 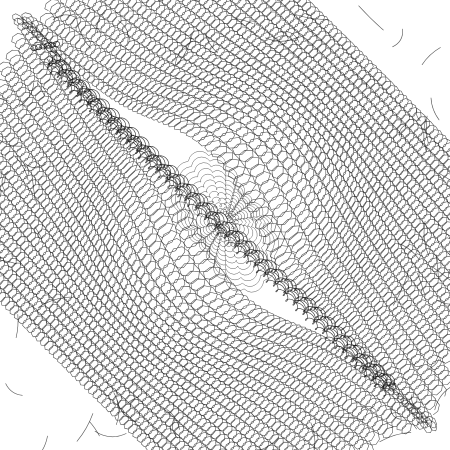 I want to click on curve-band, so click(x=82, y=367).